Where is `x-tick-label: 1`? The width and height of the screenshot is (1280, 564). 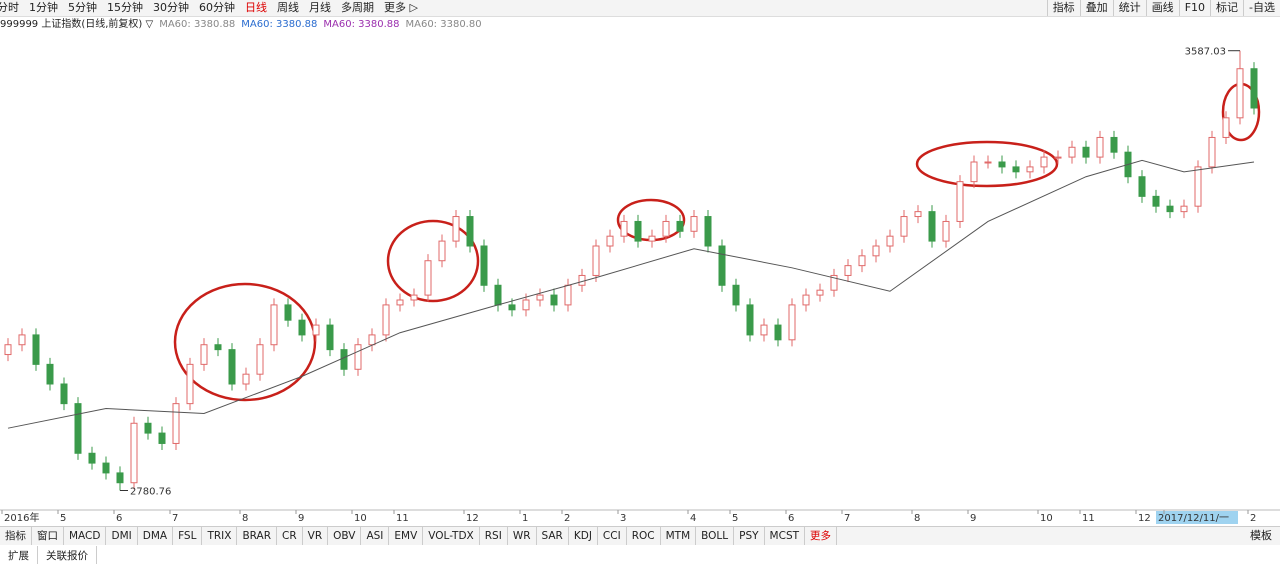
x-tick-label: 1 is located at coordinates (525, 518).